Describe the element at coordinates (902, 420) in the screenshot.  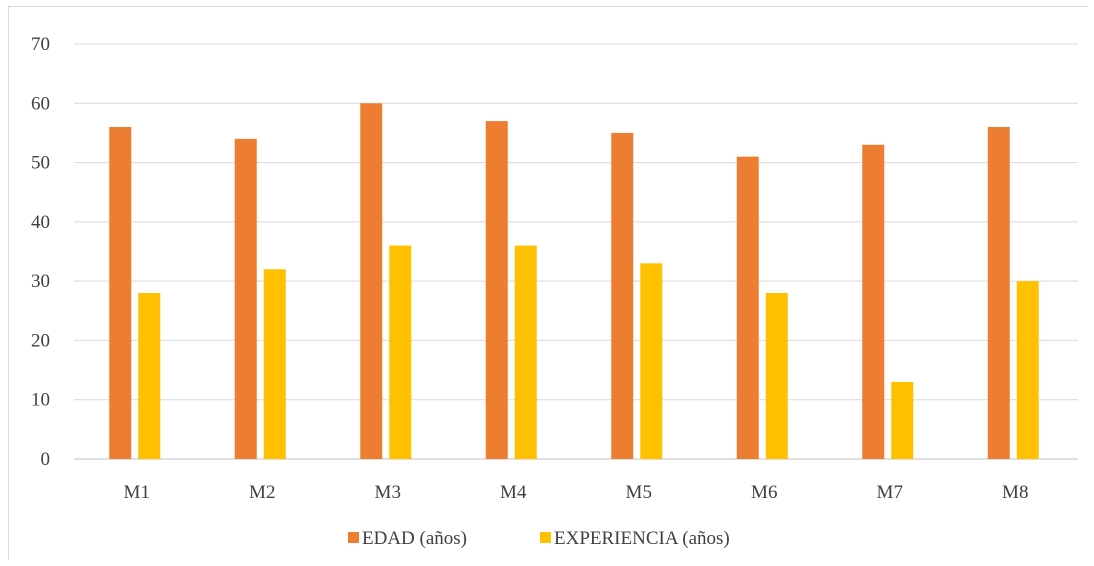
I see `bar-experiencia-m7` at that location.